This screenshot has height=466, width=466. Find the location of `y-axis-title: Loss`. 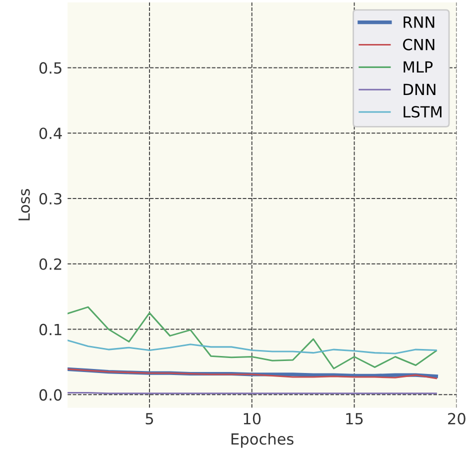

y-axis-title: Loss is located at coordinates (24, 204).